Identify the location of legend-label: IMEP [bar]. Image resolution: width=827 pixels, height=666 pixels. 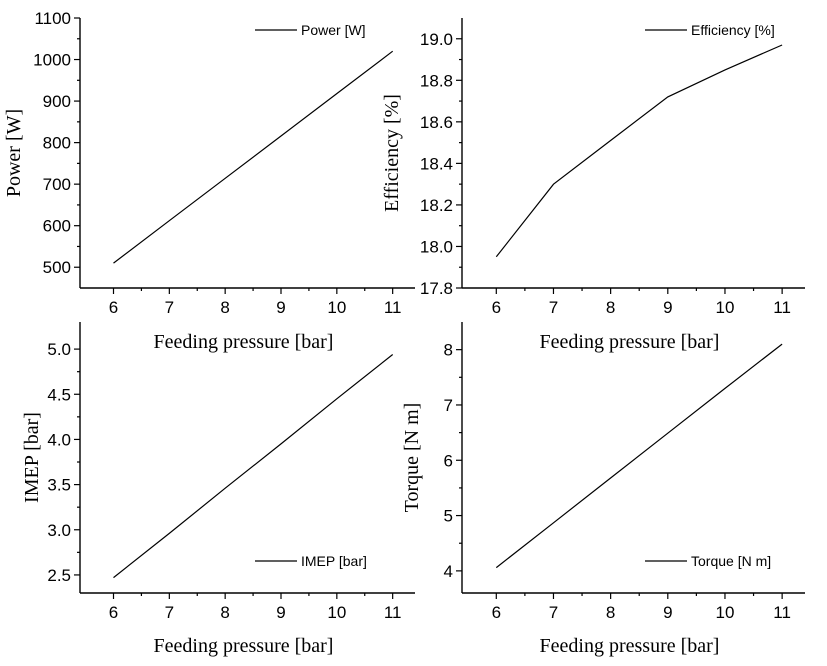
(334, 561).